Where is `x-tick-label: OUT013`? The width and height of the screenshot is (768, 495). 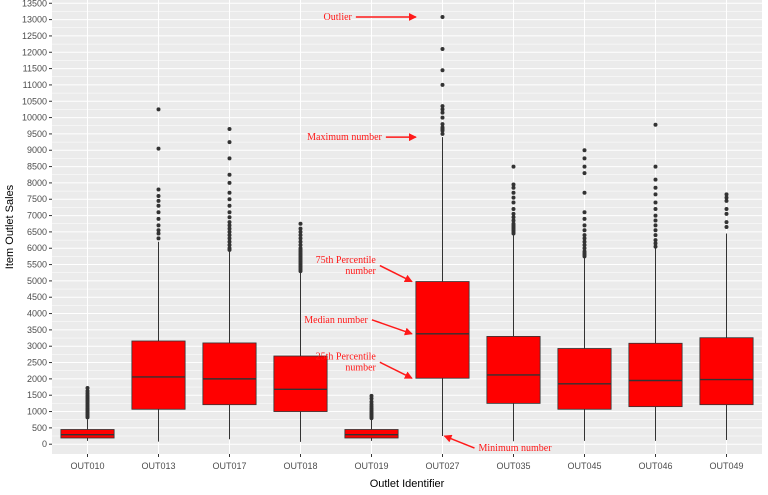
x-tick-label: OUT013 is located at coordinates (158, 466).